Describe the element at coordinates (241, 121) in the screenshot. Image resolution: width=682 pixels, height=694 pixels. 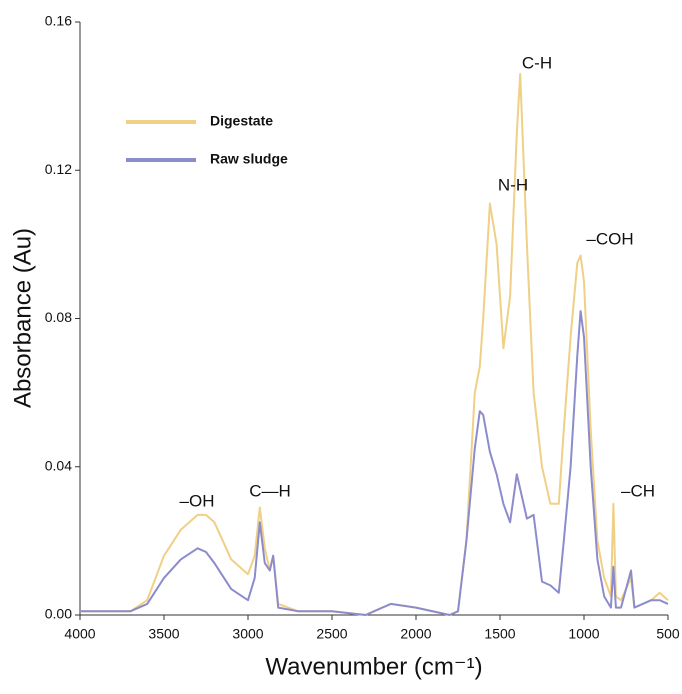
I see `legend-label: Digestate` at that location.